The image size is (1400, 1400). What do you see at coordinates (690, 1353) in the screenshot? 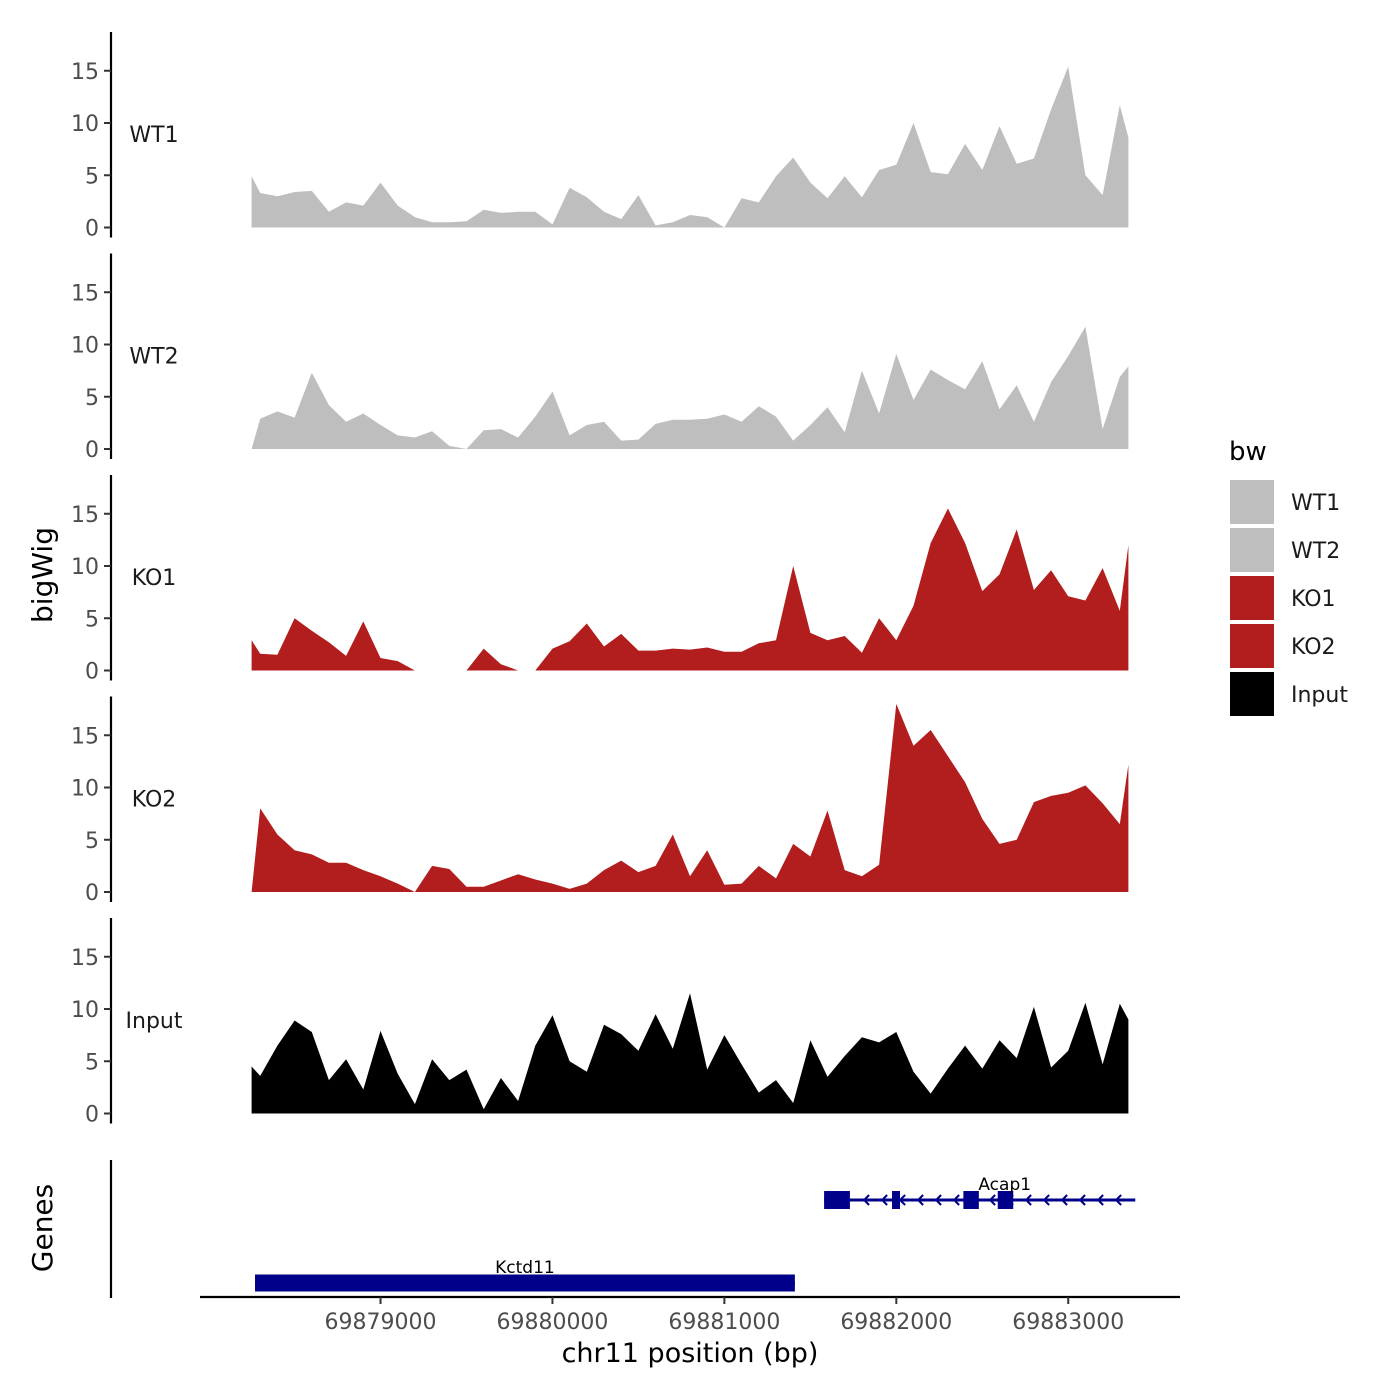
I see `x-axis-label: chr11 position (bp)` at bounding box center [690, 1353].